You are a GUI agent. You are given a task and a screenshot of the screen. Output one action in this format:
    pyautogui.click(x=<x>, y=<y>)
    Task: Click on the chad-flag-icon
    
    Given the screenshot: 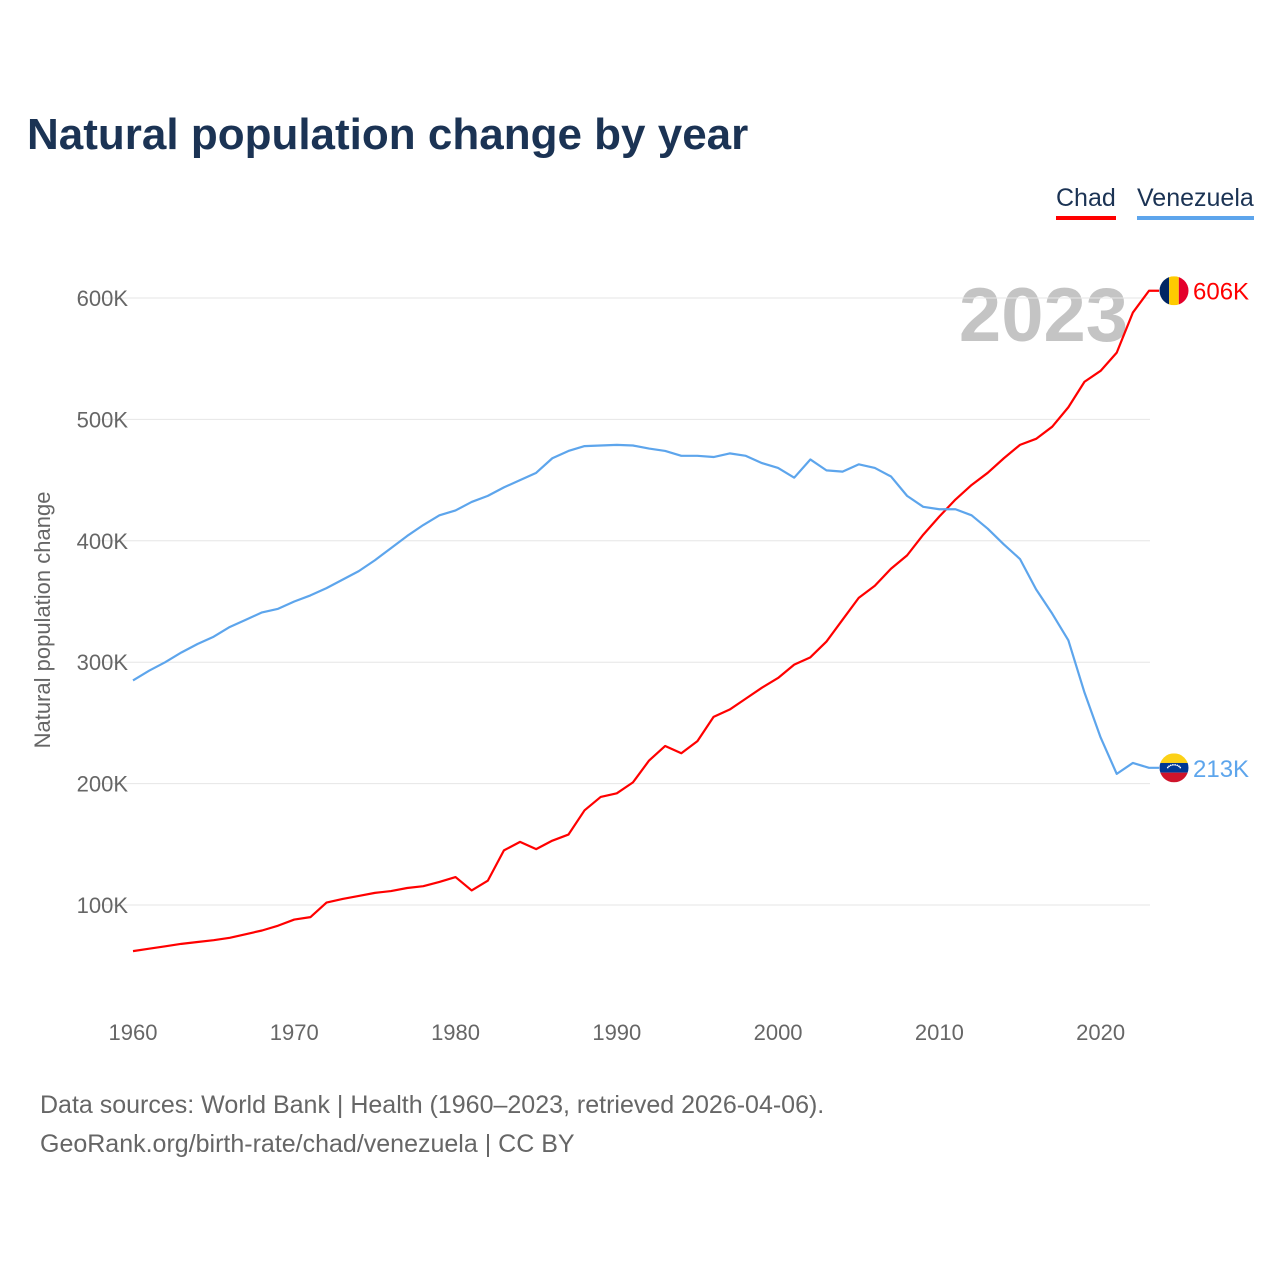 What is the action you would take?
    pyautogui.click(x=1174, y=291)
    